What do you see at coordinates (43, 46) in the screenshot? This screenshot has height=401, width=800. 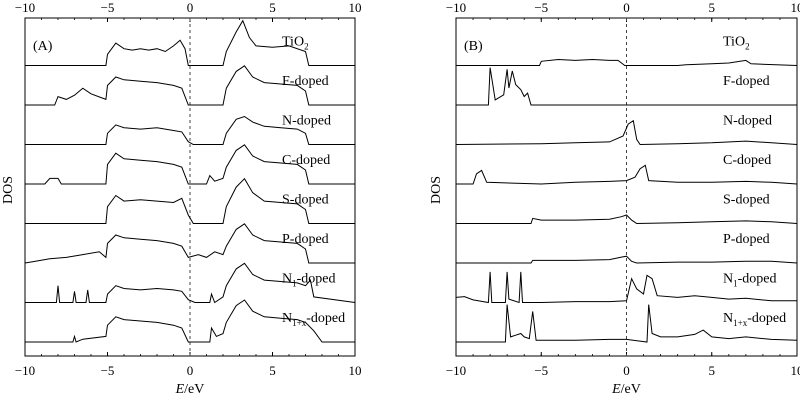 I see `panel-label: (A)` at bounding box center [43, 46].